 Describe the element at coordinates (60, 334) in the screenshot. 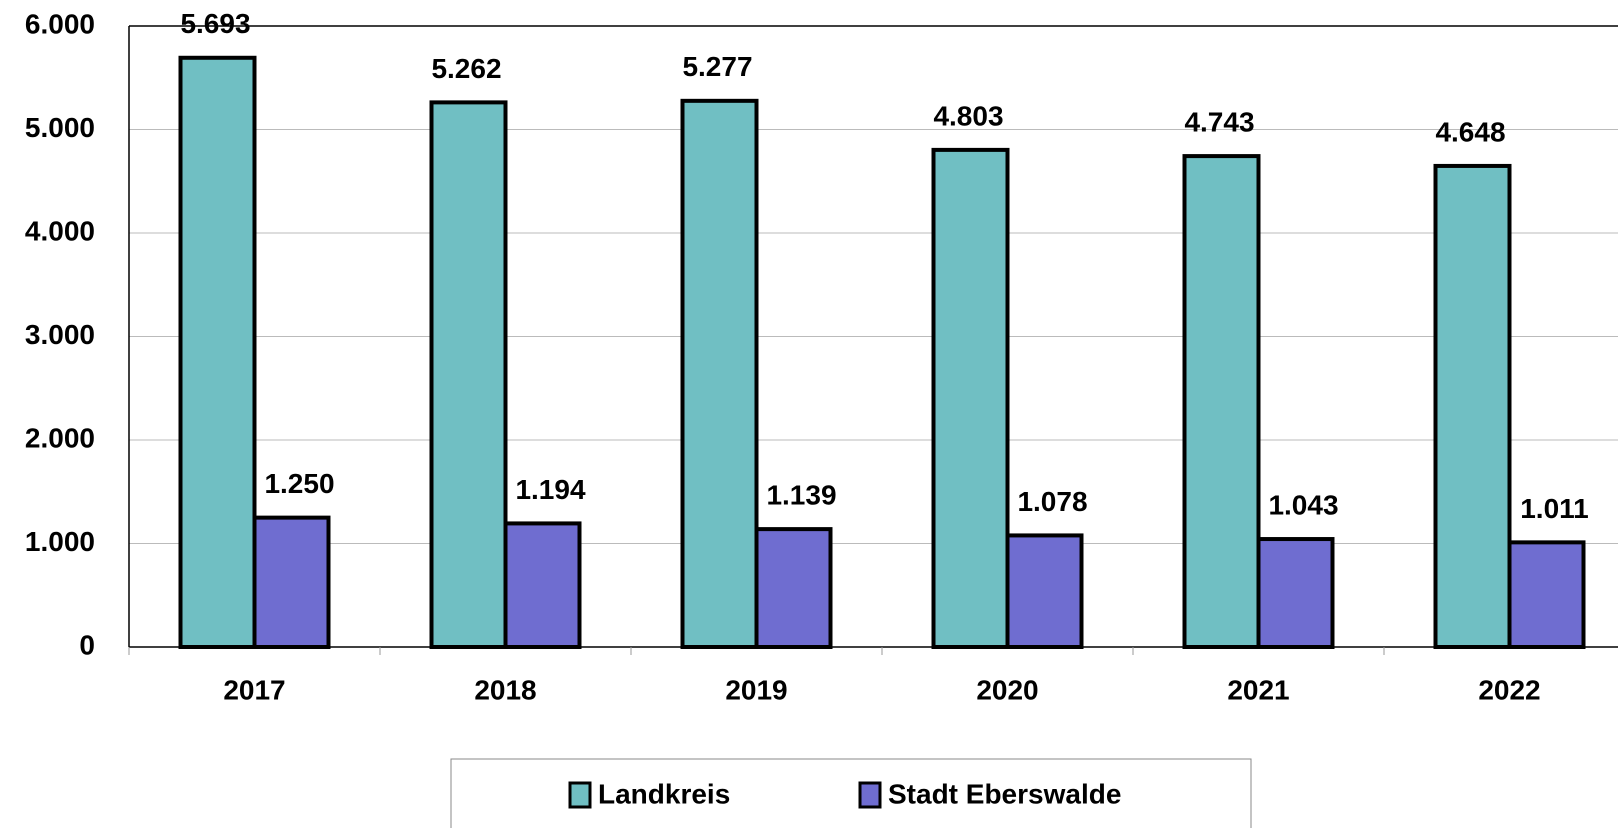

I see `y-tick-label: 3.000` at that location.